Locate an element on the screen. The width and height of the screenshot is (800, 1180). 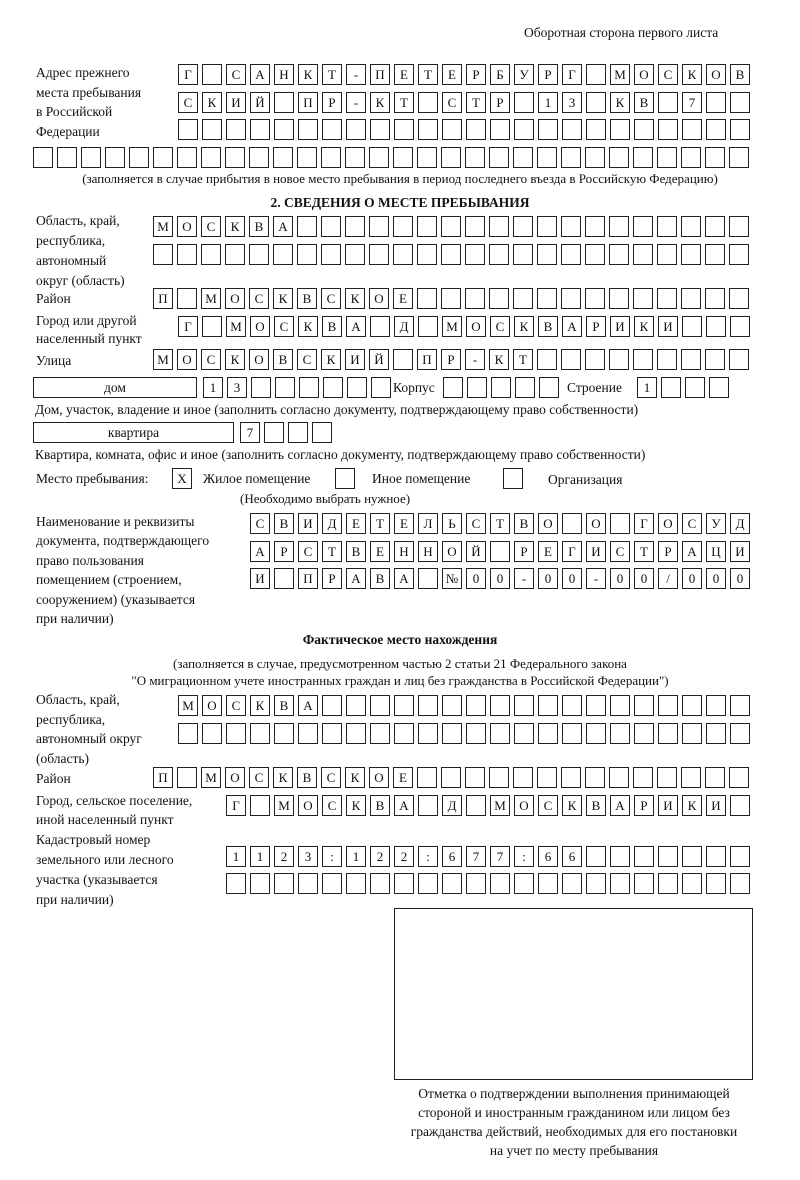
apartment-row: 7 is located at coordinates (288, 432).